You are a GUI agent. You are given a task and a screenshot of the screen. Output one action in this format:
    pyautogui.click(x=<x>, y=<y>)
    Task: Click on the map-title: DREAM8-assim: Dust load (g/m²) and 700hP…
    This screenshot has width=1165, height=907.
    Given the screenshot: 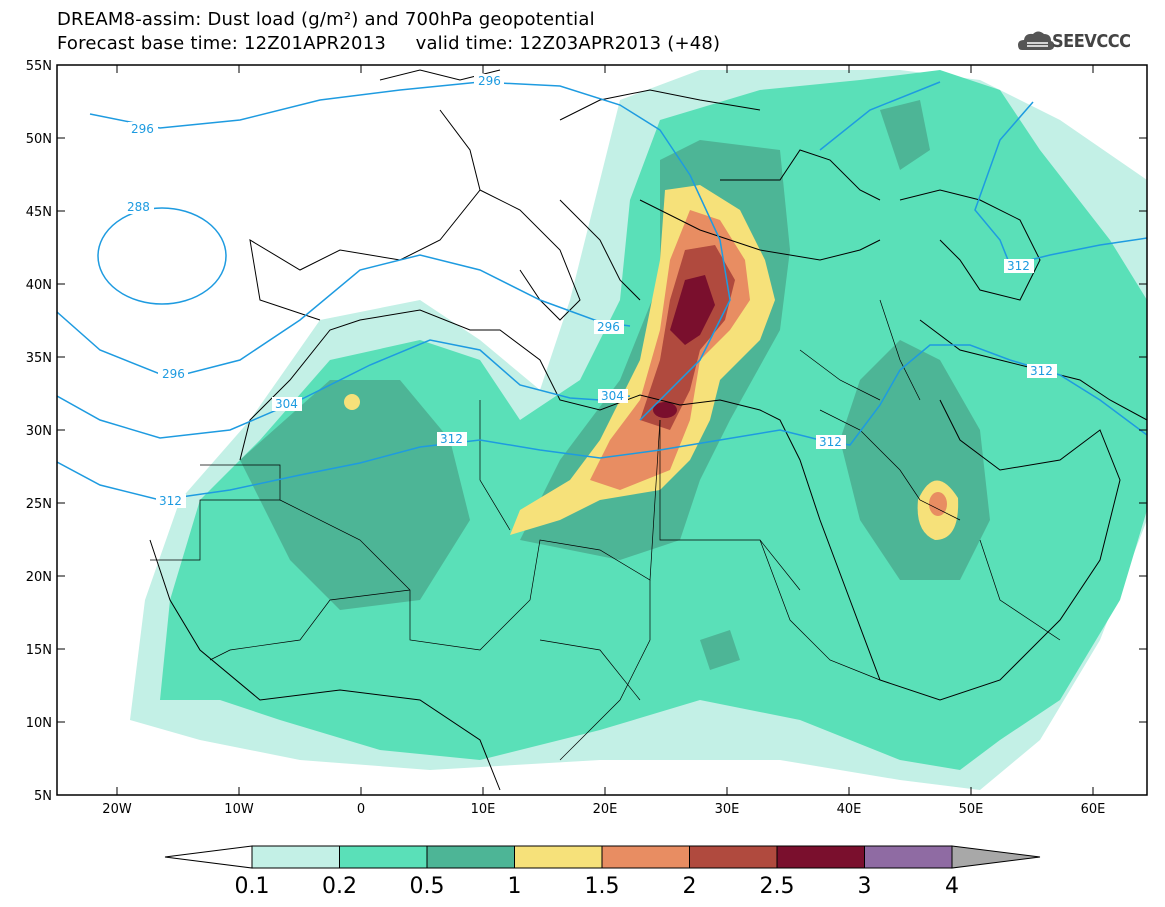 What is the action you would take?
    pyautogui.click(x=326, y=19)
    